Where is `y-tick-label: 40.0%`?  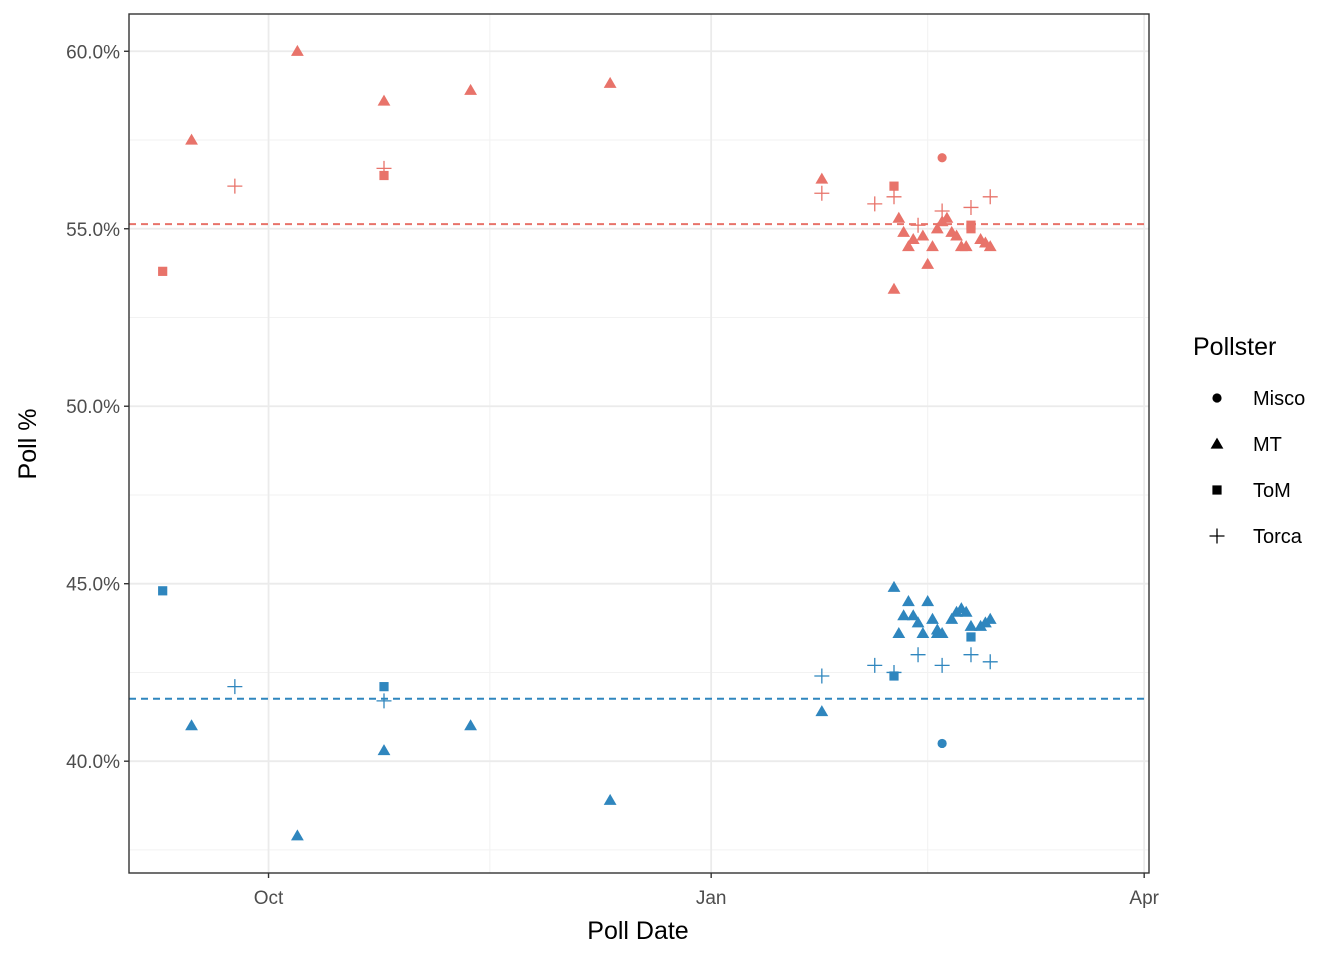
y-tick-label: 40.0% is located at coordinates (93, 762).